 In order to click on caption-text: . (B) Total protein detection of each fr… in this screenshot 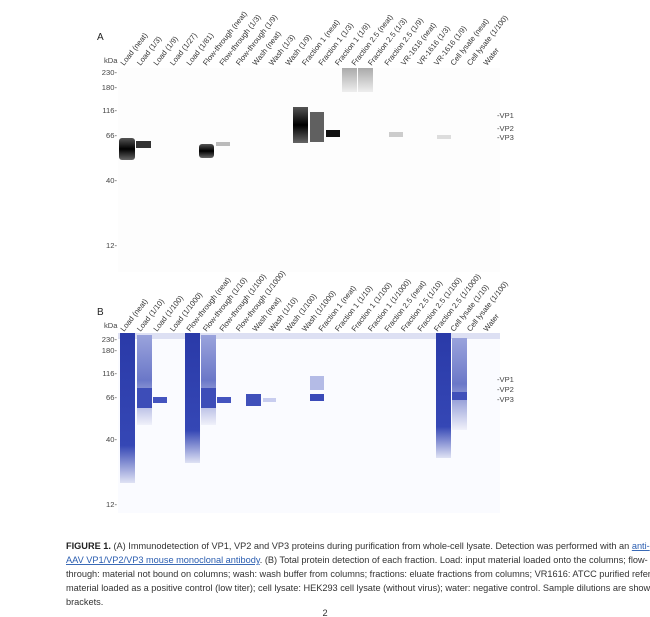, I will do `click(454, 560)`.